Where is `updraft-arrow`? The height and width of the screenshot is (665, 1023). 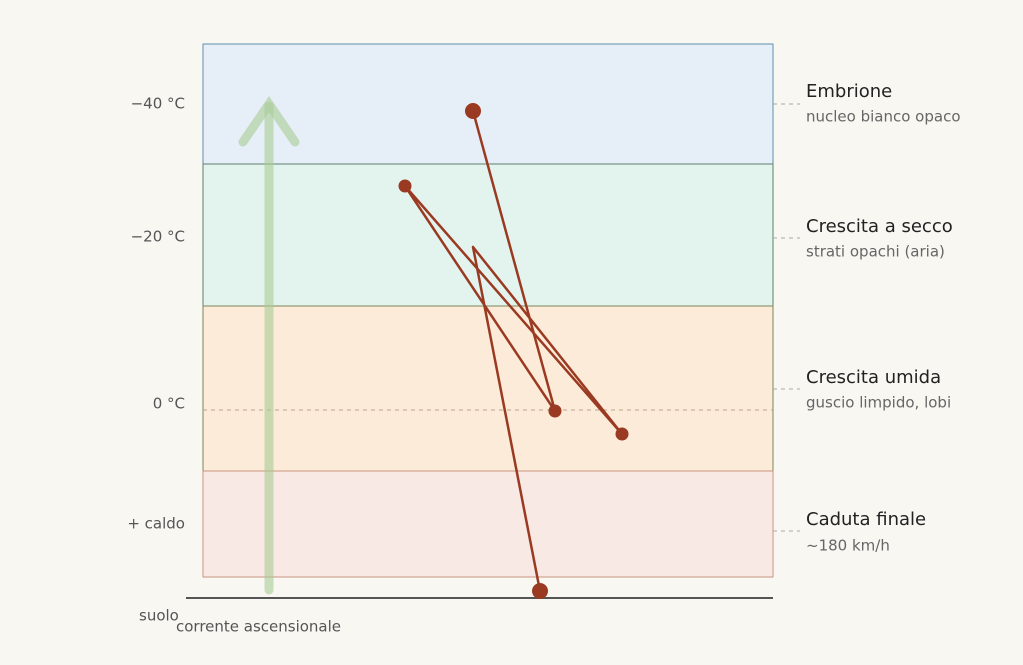 updraft-arrow is located at coordinates (269, 345).